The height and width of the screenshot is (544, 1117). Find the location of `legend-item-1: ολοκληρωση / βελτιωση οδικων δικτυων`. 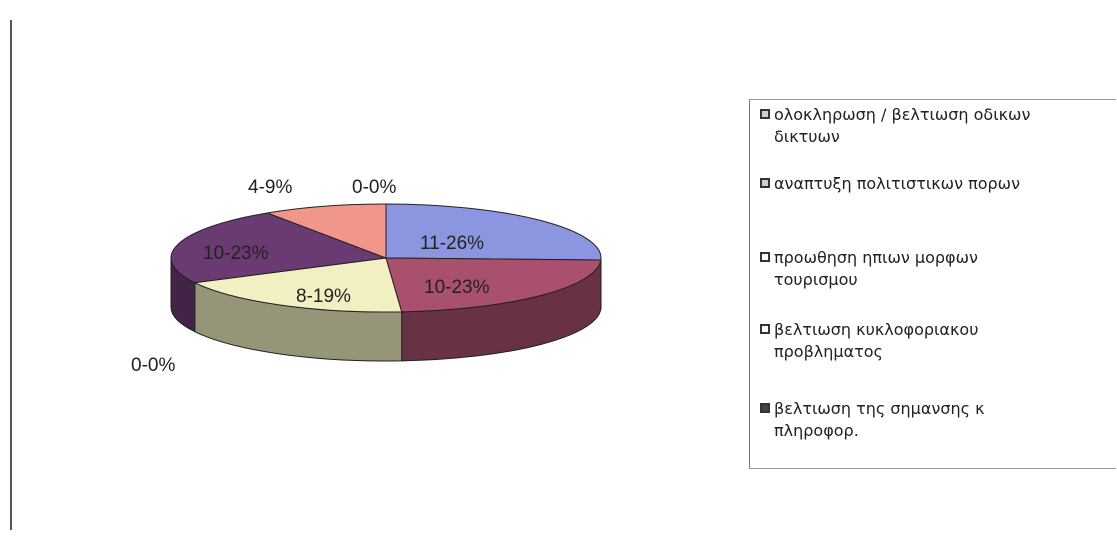

legend-item-1: ολοκληρωση / βελτιωση οδικων δικτυων is located at coordinates (902, 126).